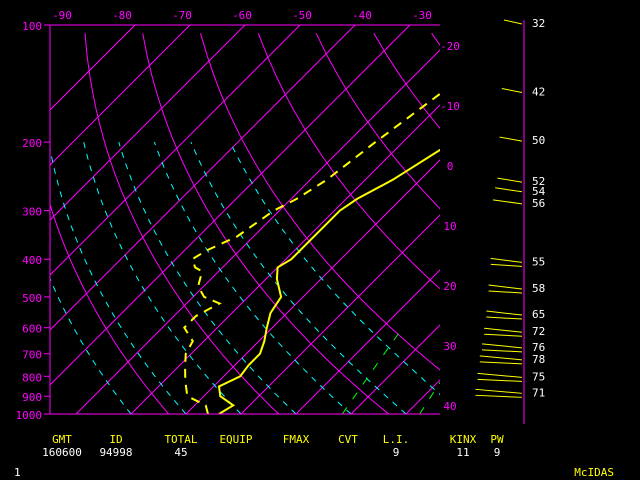 The width and height of the screenshot is (640, 480). What do you see at coordinates (538, 181) in the screenshot?
I see `wind-barb-label: 52` at bounding box center [538, 181].